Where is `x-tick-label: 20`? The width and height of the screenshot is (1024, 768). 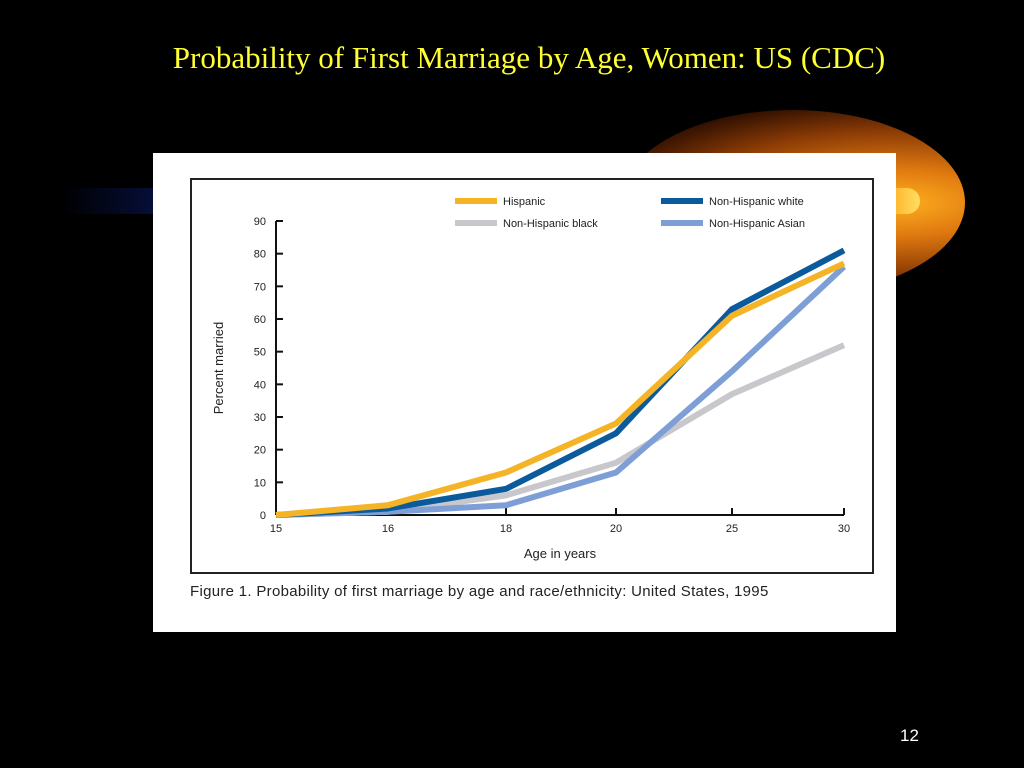
x-tick-label: 20 is located at coordinates (616, 529).